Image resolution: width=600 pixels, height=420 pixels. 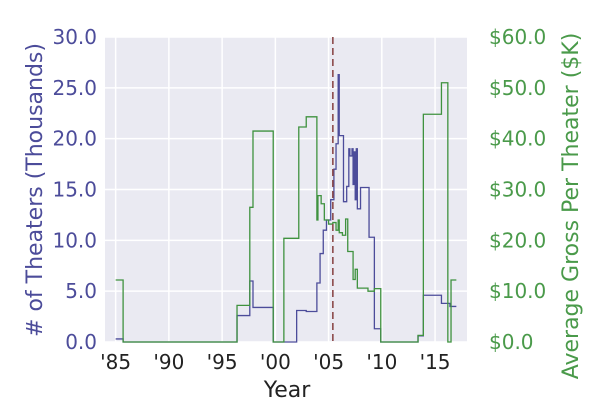 I want to click on right-tick-label: $30.0, so click(x=517, y=190).